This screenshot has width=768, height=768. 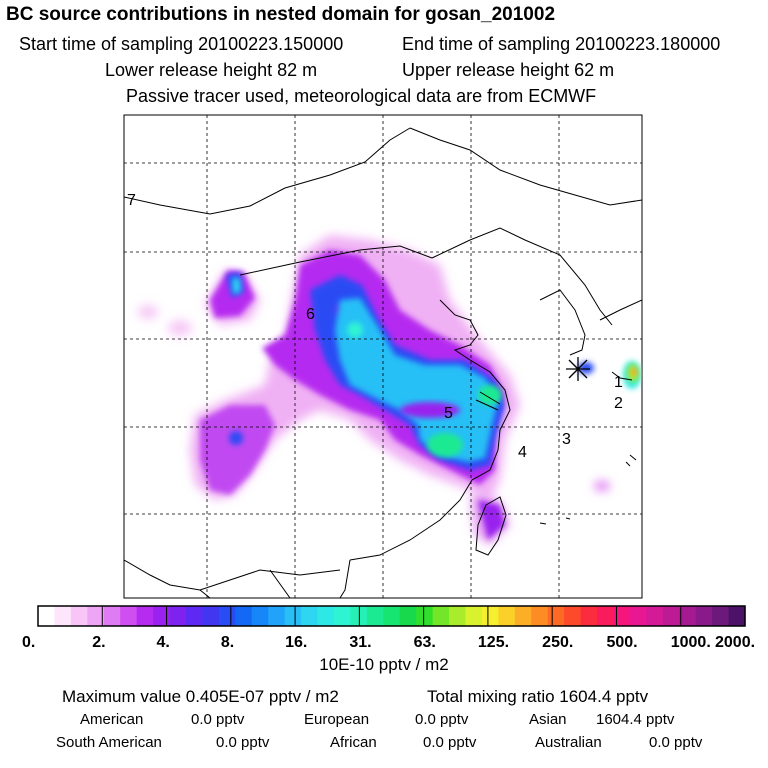 What do you see at coordinates (112, 719) in the screenshot?
I see `american-label: American` at bounding box center [112, 719].